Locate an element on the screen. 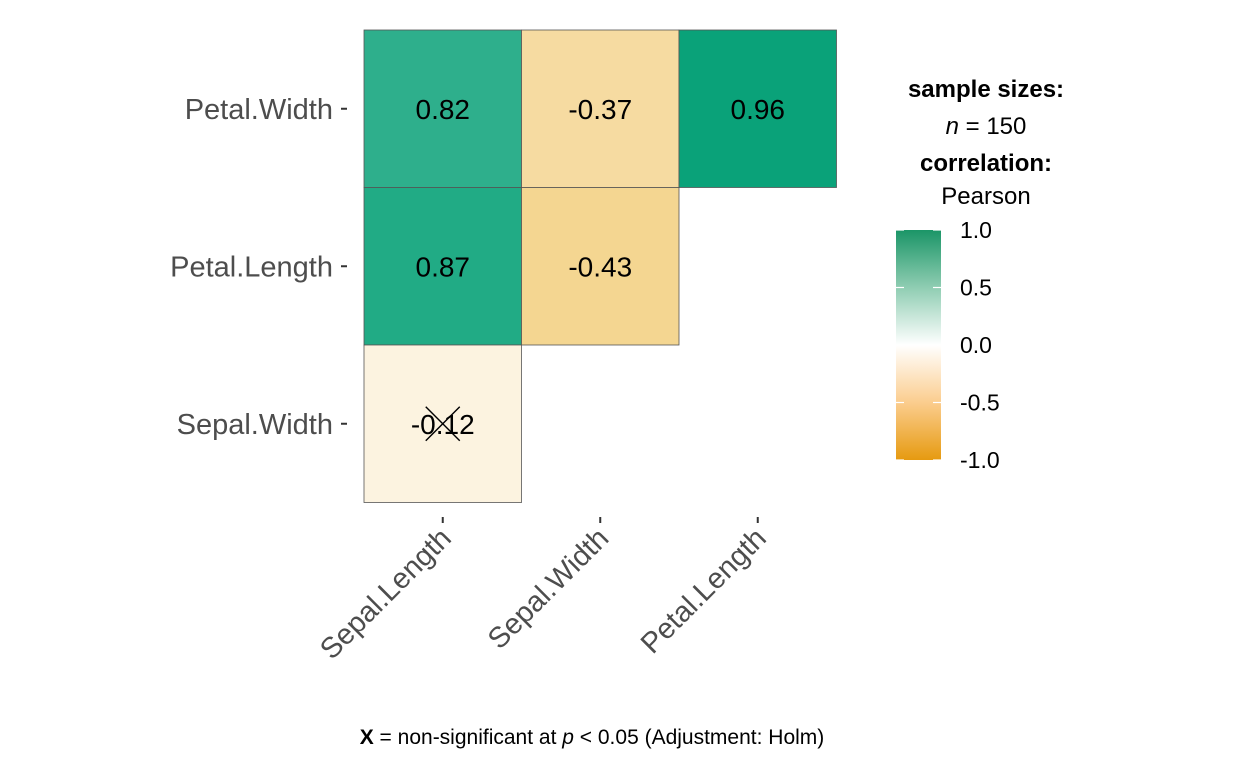  legend-tick-label: -1.0 is located at coordinates (980, 460).